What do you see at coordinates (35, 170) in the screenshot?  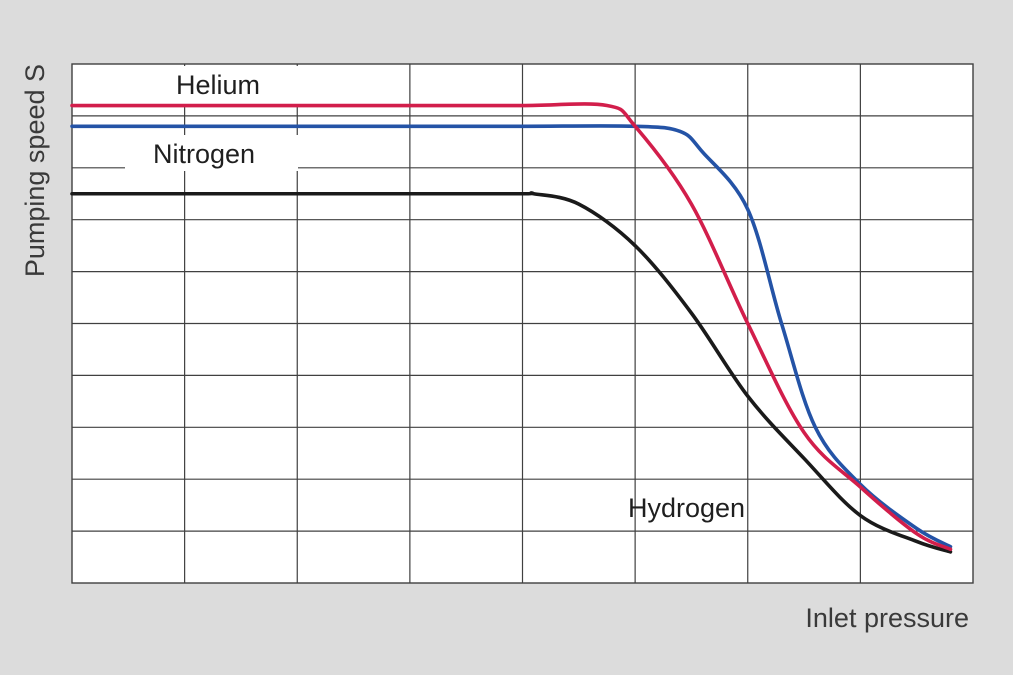 I see `y-axis-label: Pumping speed S` at bounding box center [35, 170].